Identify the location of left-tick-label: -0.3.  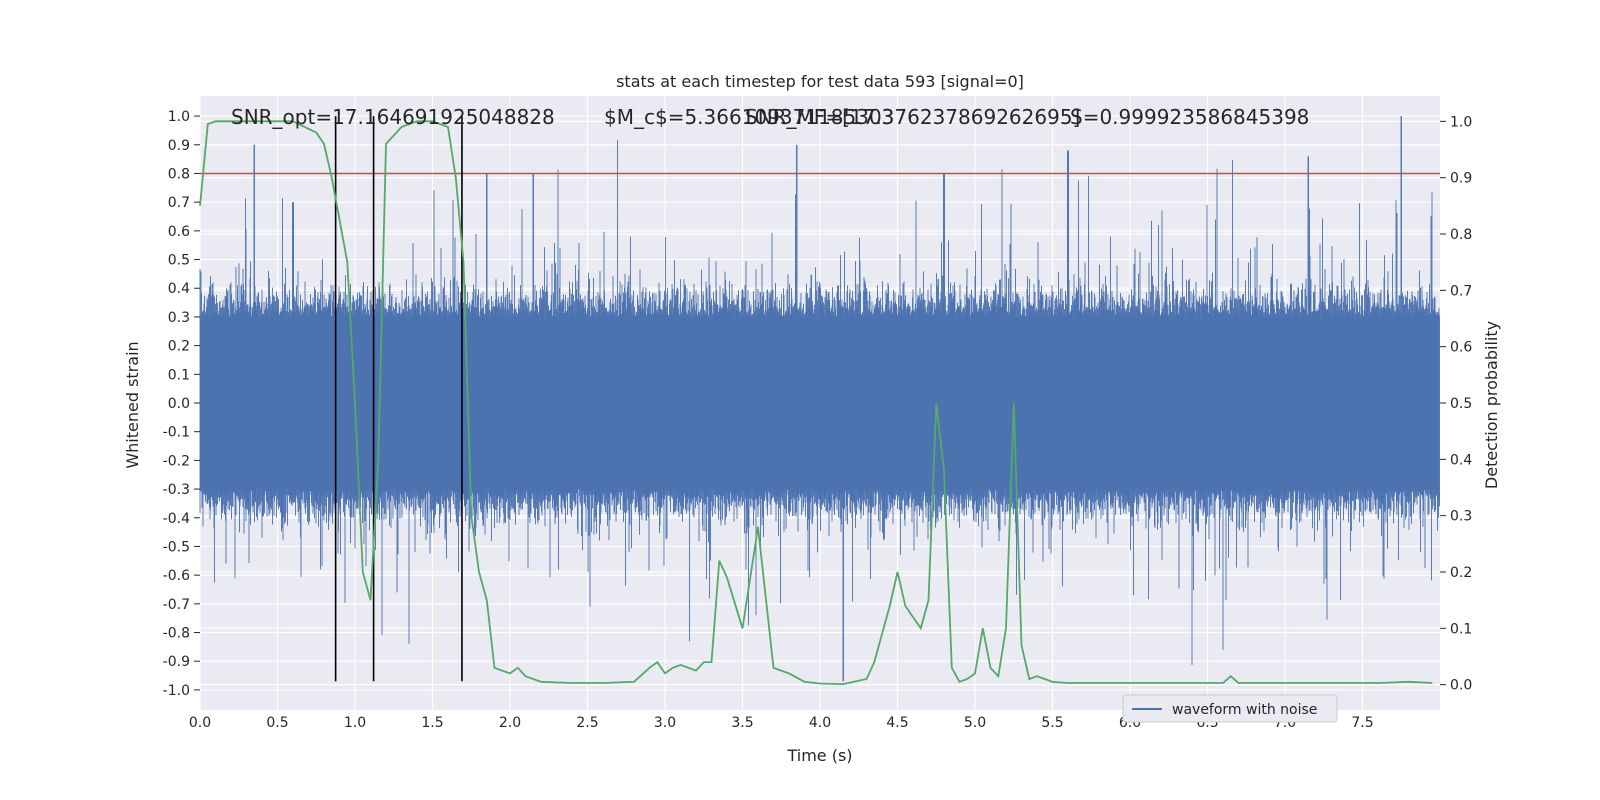
(176, 490).